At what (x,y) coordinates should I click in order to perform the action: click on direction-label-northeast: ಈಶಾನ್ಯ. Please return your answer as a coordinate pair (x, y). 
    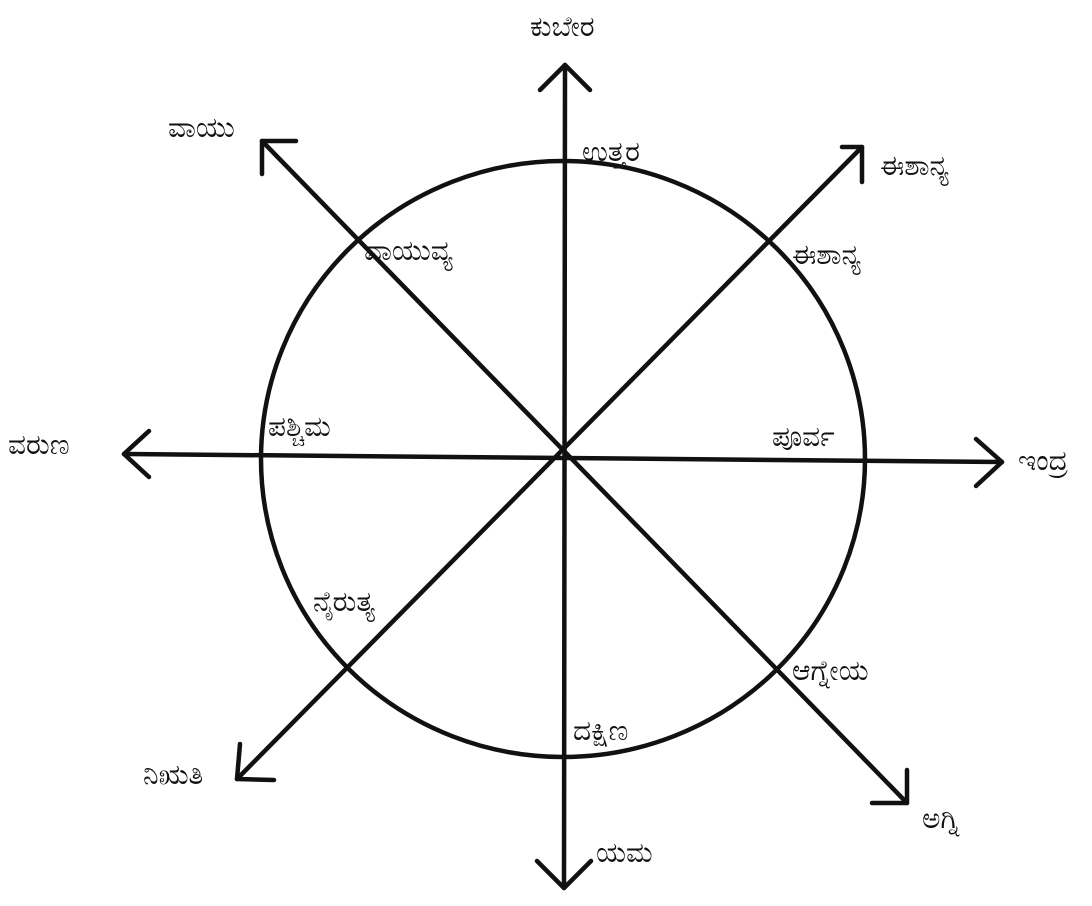
    Looking at the image, I should click on (826, 256).